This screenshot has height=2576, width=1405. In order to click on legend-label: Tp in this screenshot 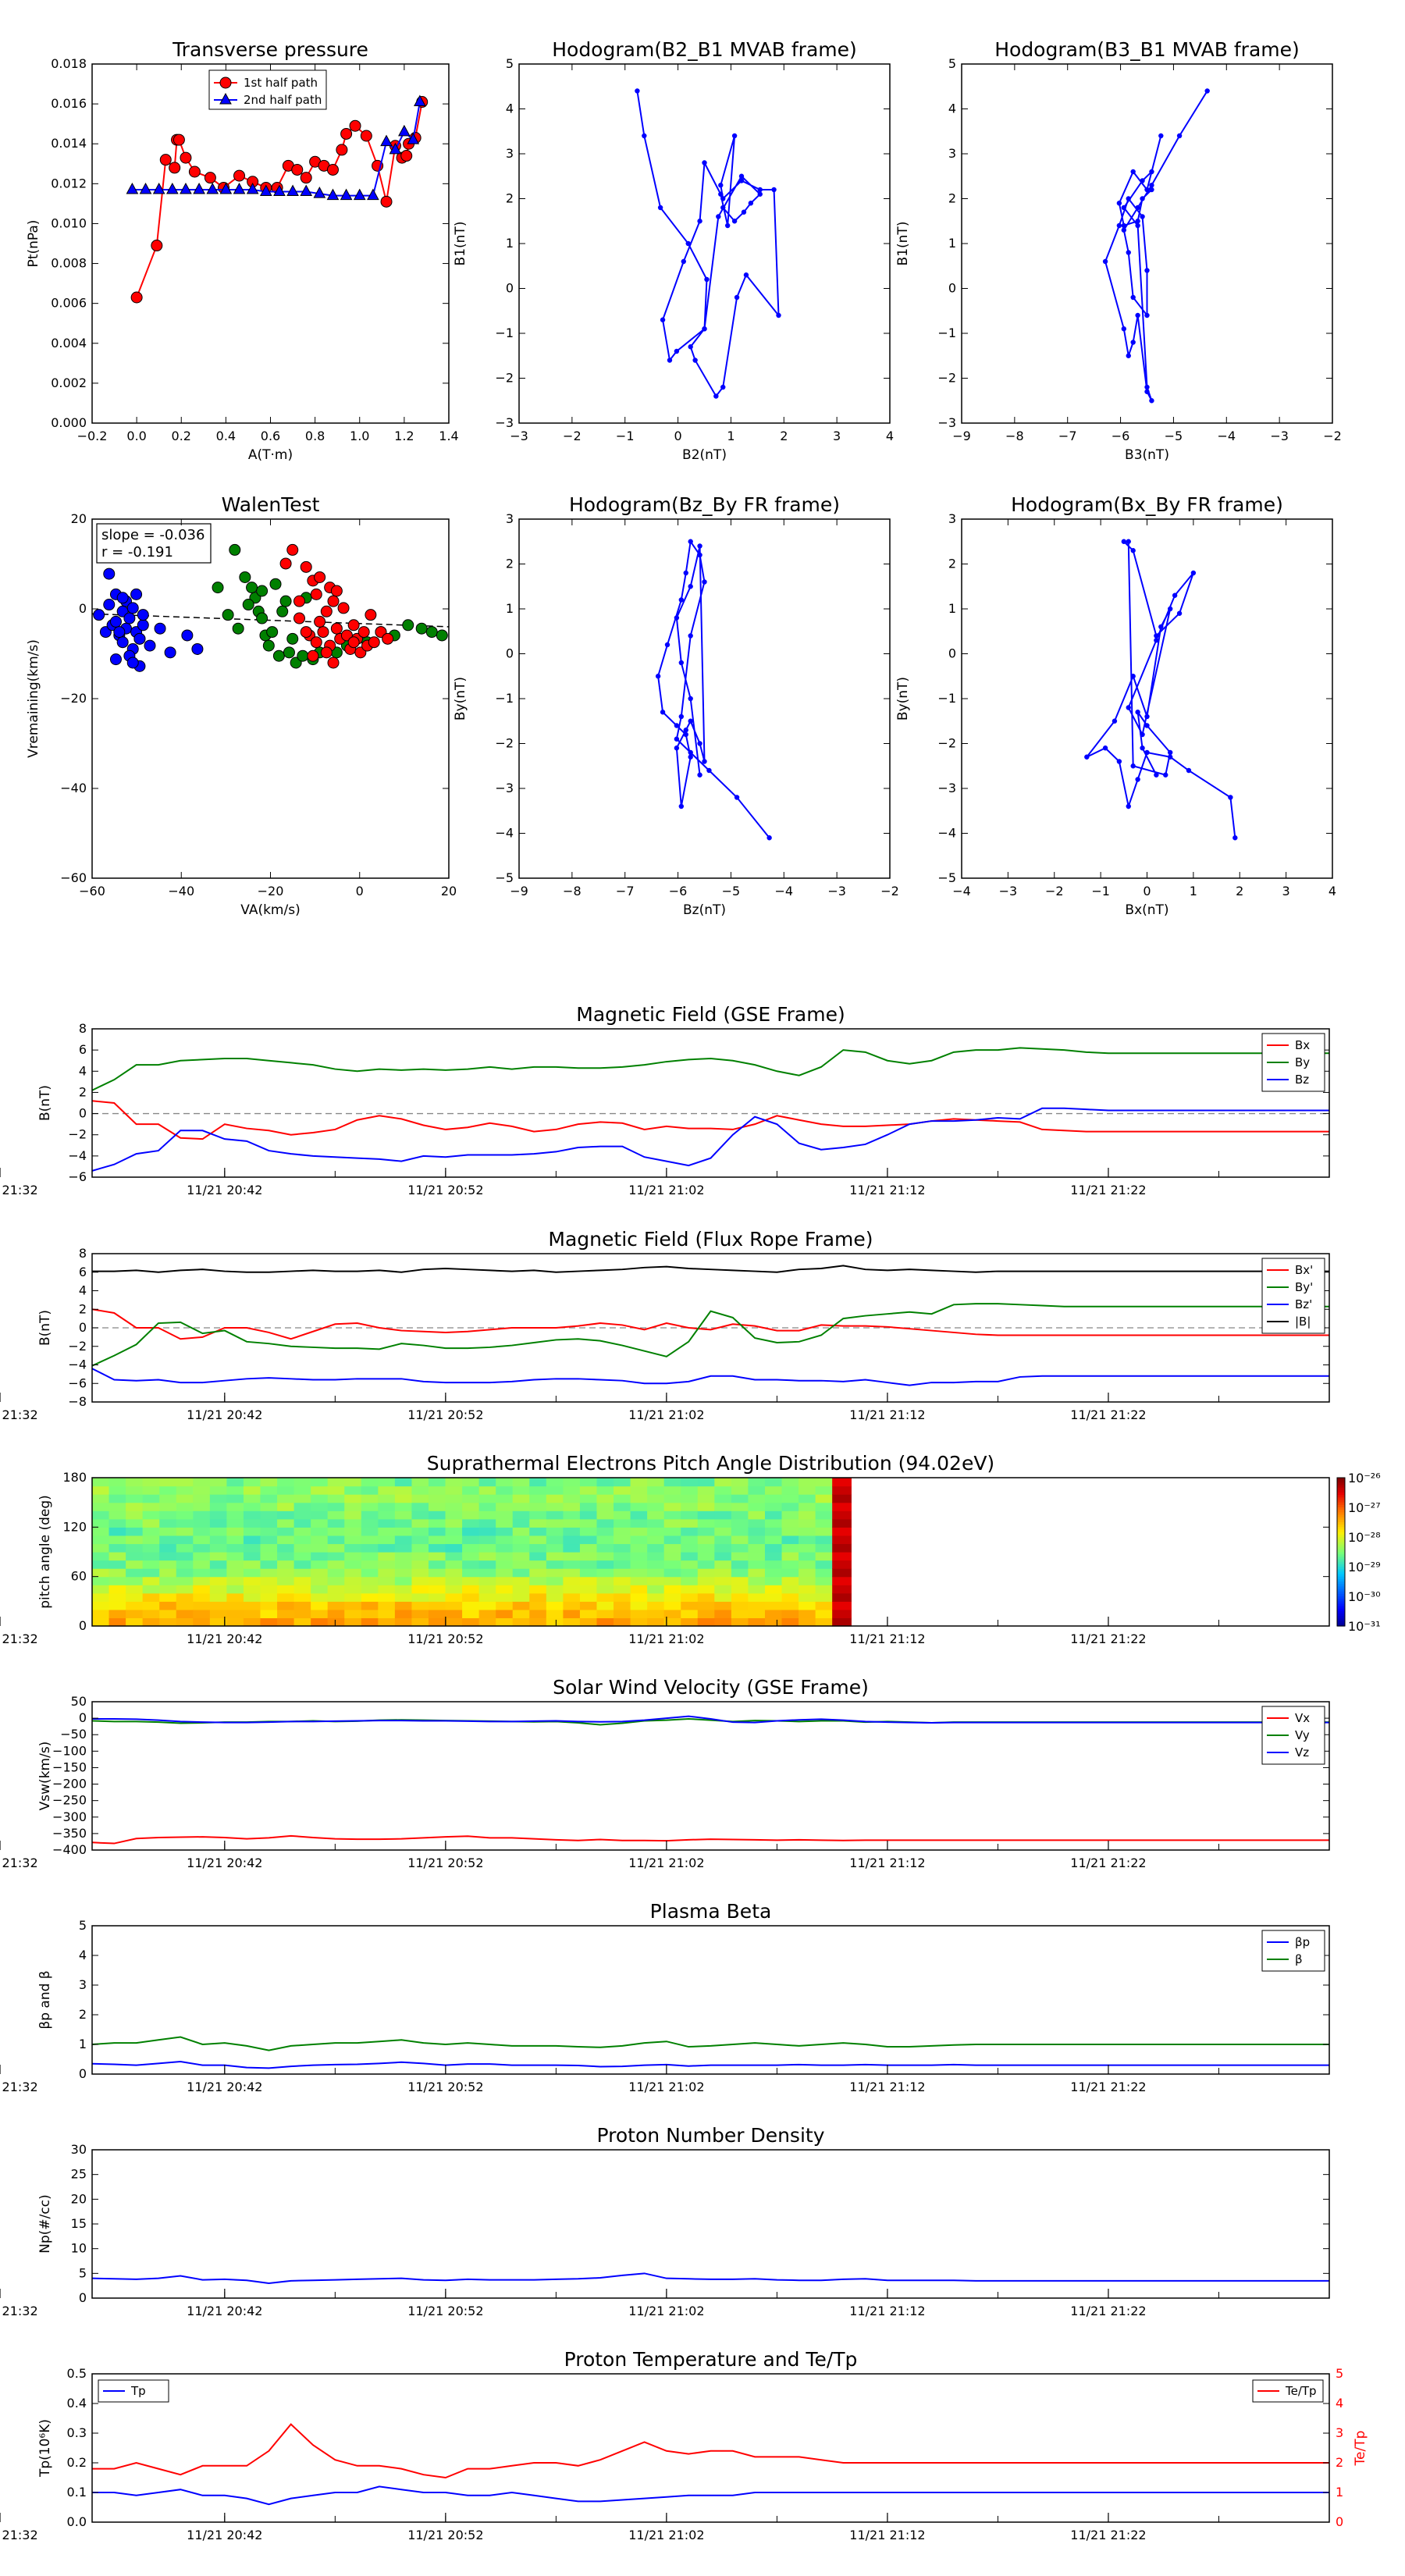, I will do `click(138, 2391)`.